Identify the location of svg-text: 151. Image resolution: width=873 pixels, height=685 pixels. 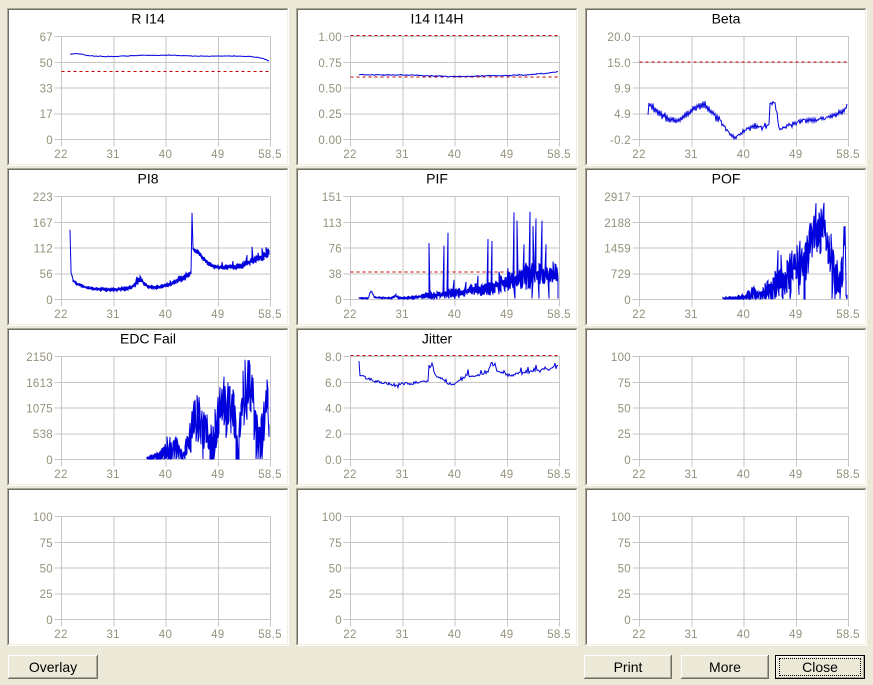
(332, 198).